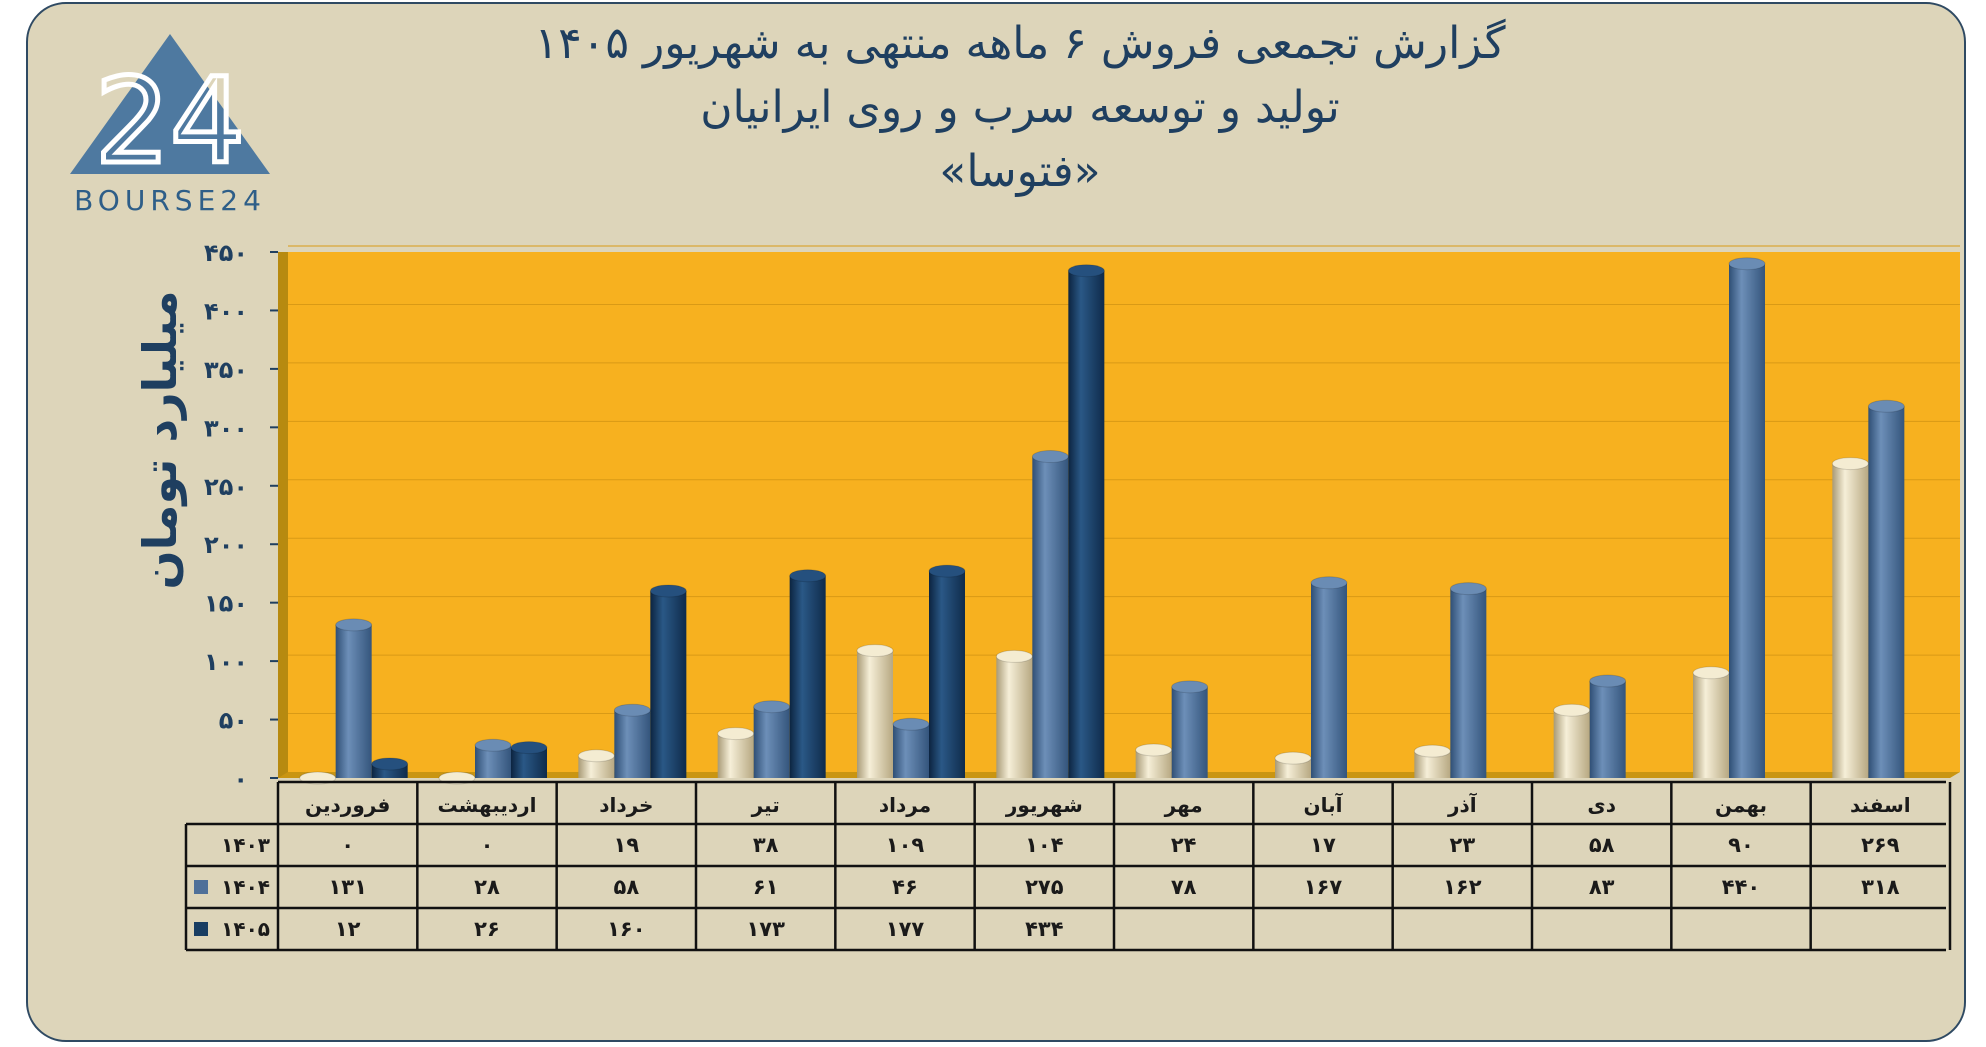  I want to click on data-table-value: ۹۰, so click(1741, 845).